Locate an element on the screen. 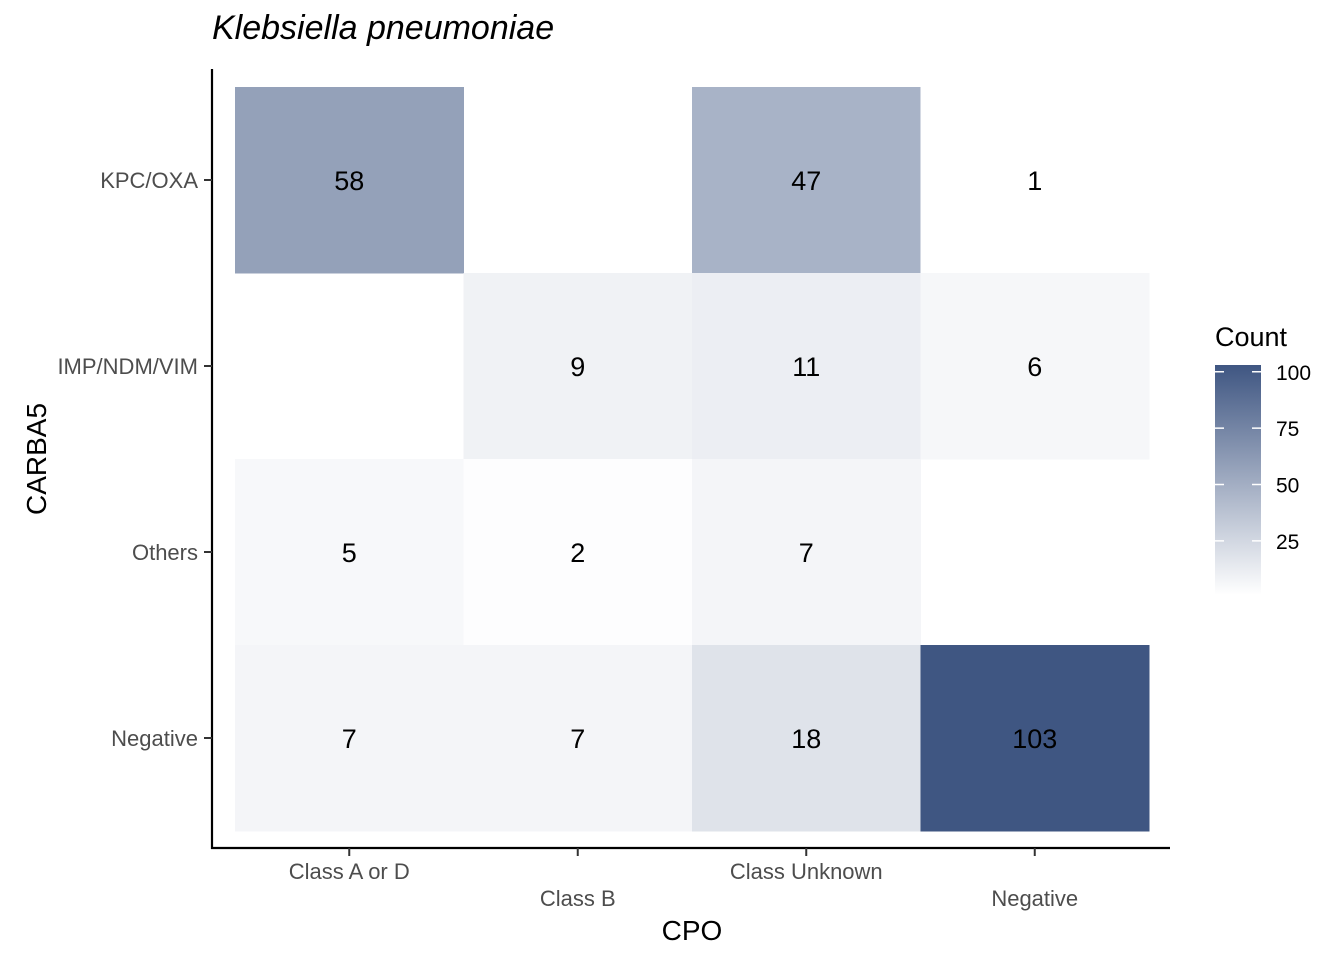 The image size is (1344, 960). y-tick-label: IMP/NDM/VIM is located at coordinates (127, 366).